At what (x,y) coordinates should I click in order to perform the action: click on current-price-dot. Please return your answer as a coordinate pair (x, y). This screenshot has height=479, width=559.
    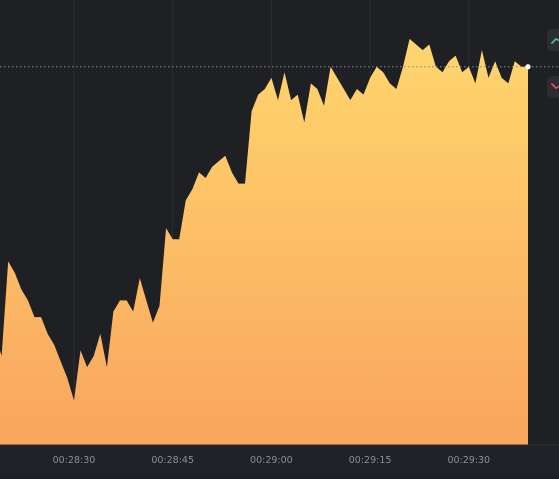
    Looking at the image, I should click on (528, 67).